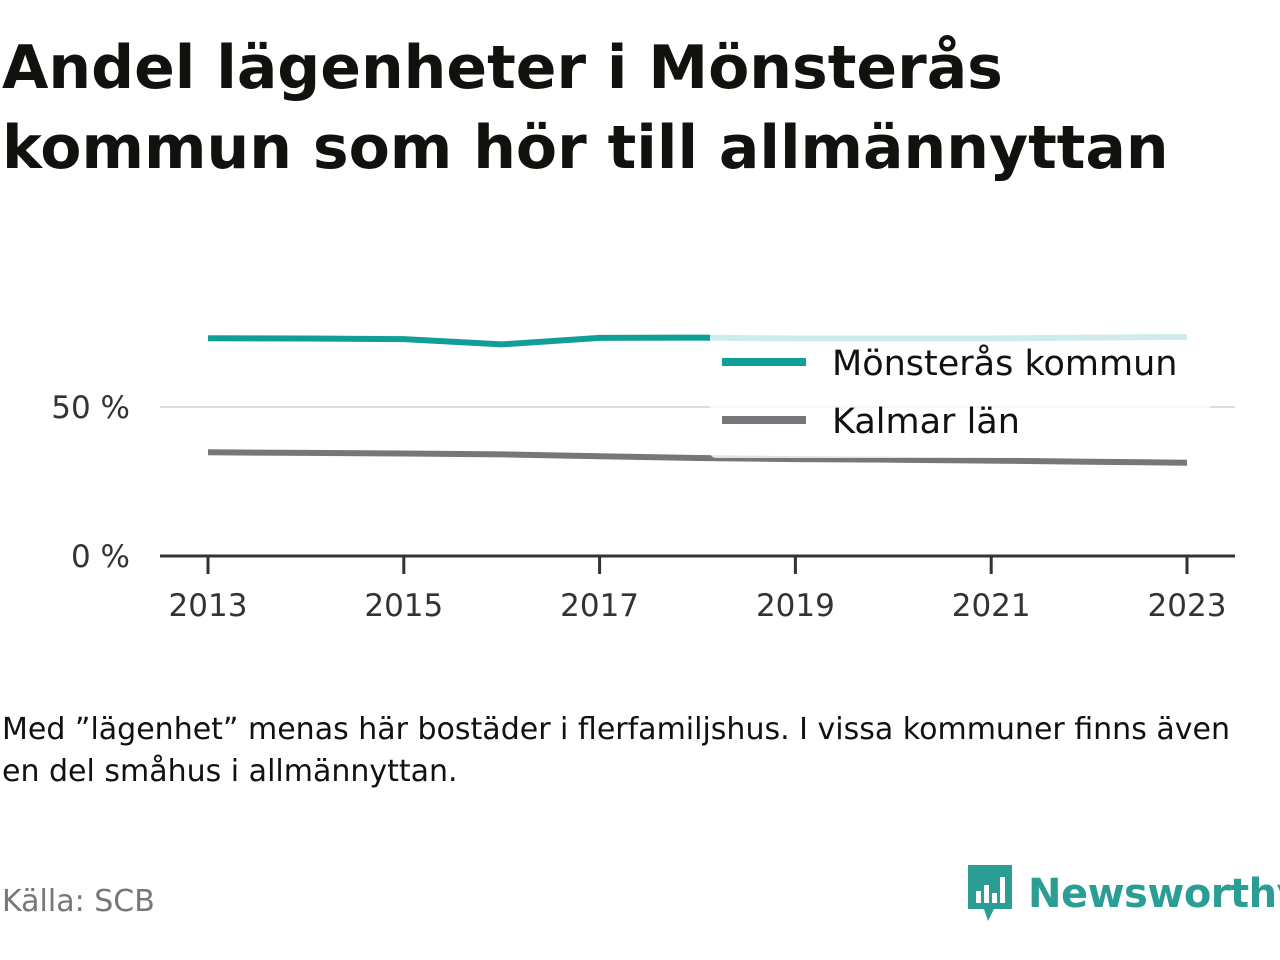 The height and width of the screenshot is (960, 1280). Describe the element at coordinates (1004, 363) in the screenshot. I see `legend-label-0: Mönsterås kommun` at that location.